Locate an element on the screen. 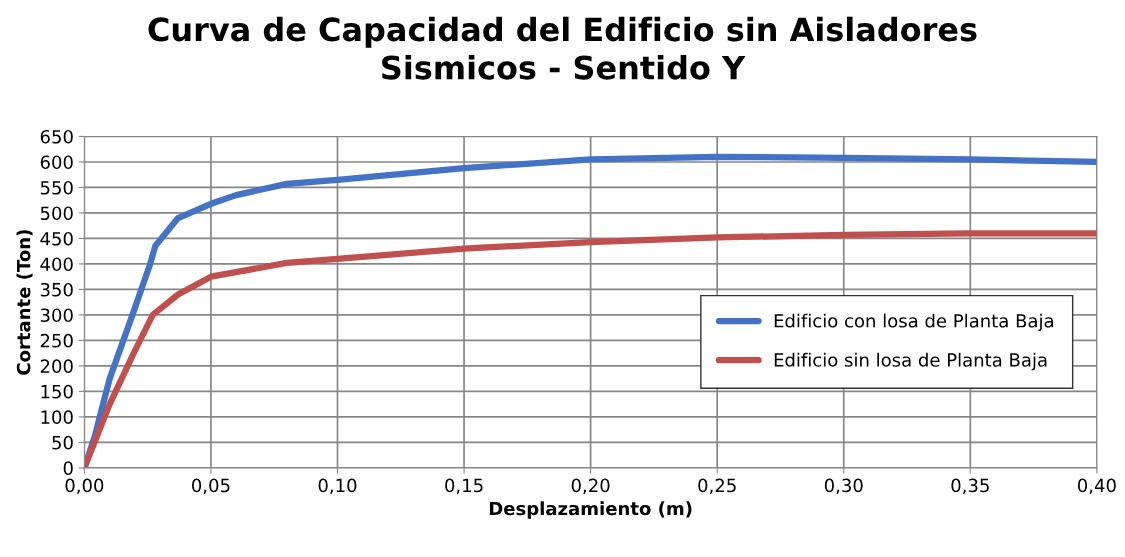  x-tick-label: 0,25 is located at coordinates (717, 486).